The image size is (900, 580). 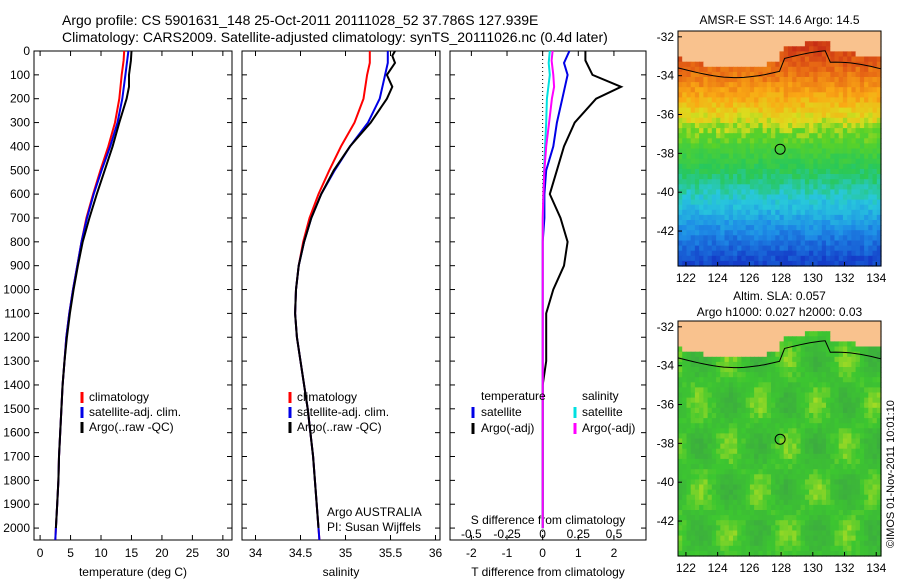 I want to click on x-axis-label: T difference from climatology, so click(x=548, y=572).